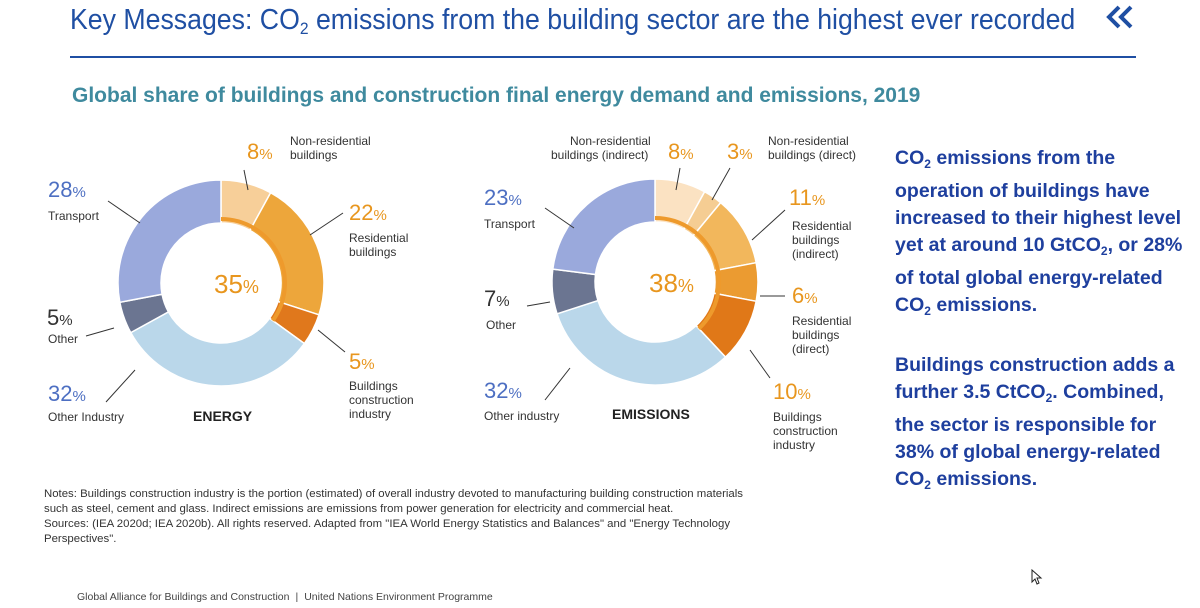 The height and width of the screenshot is (608, 1200). Describe the element at coordinates (671, 283) in the screenshot. I see `emissions-center-pct: 38%` at that location.